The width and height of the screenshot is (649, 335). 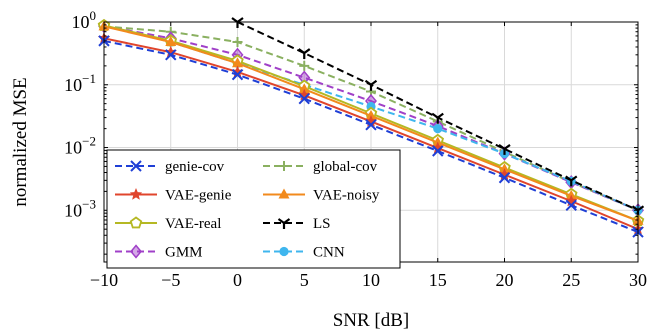 I want to click on x-tick-label: 20, so click(x=505, y=280).